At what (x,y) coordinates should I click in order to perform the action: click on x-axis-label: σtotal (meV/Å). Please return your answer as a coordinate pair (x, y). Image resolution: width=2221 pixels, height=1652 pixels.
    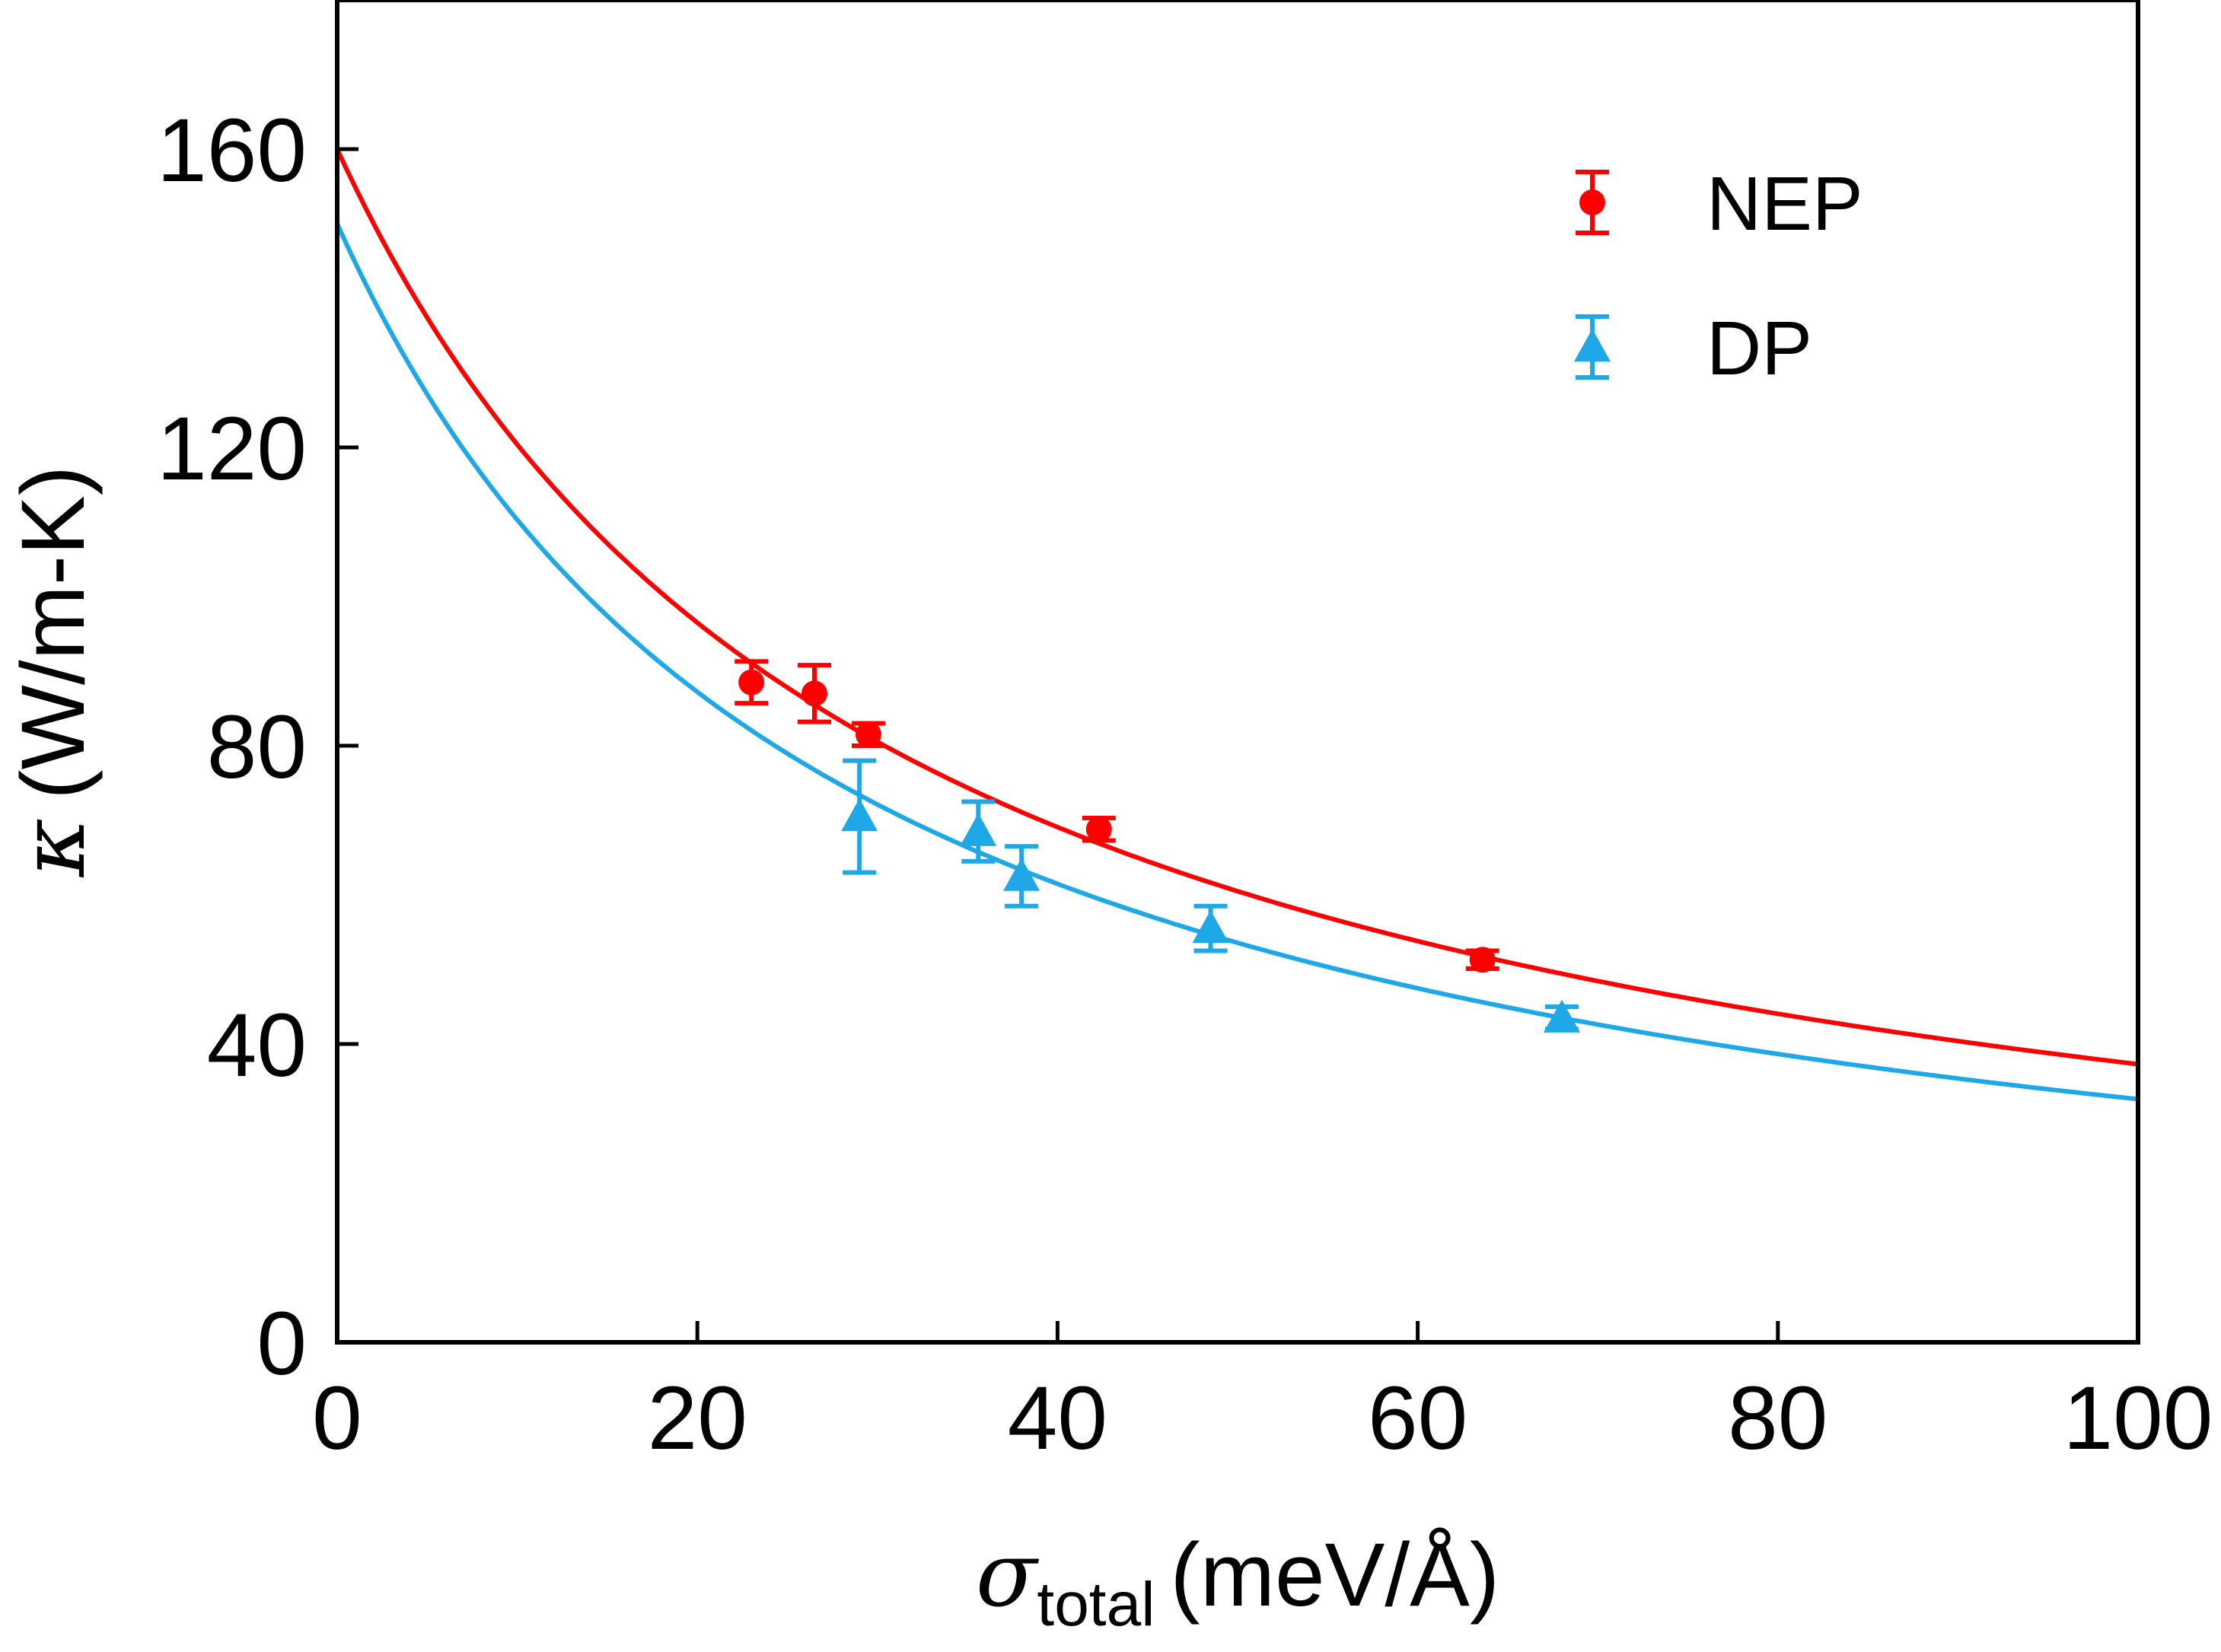
    Looking at the image, I should click on (1237, 1580).